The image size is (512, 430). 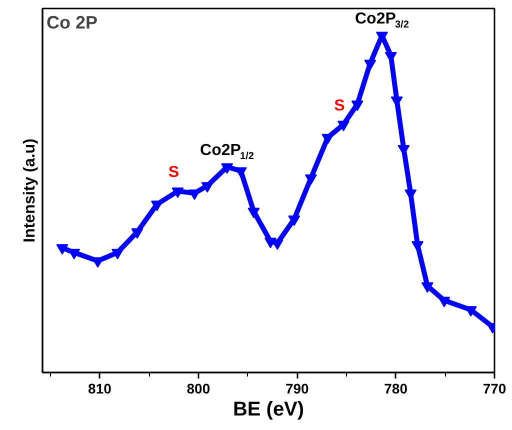 I want to click on x-tick-label: 770, so click(x=494, y=388).